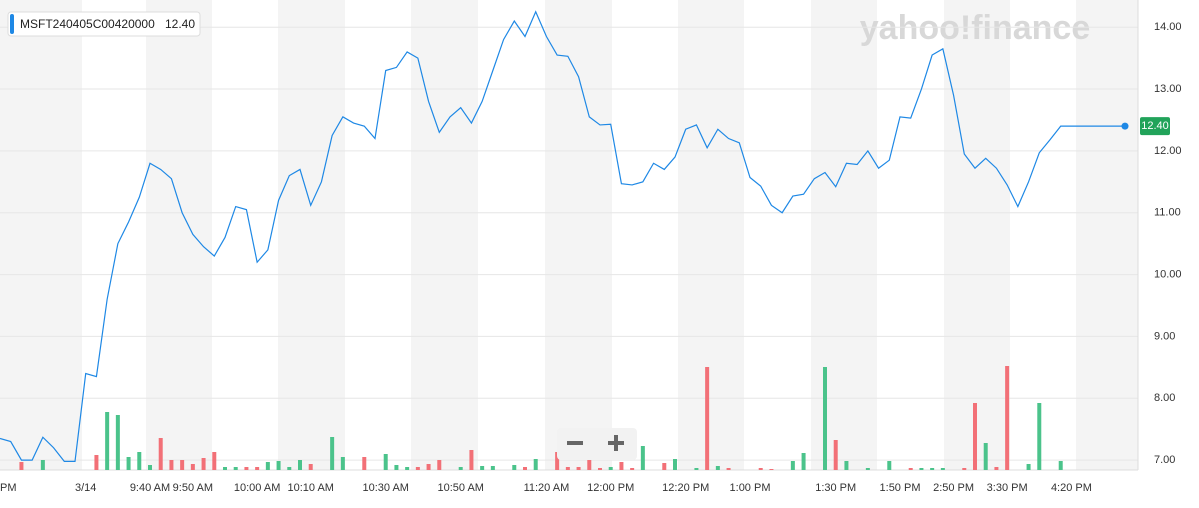 Image resolution: width=1199 pixels, height=508 pixels. What do you see at coordinates (1164, 398) in the screenshot?
I see `y-tick-label: 8.00` at bounding box center [1164, 398].